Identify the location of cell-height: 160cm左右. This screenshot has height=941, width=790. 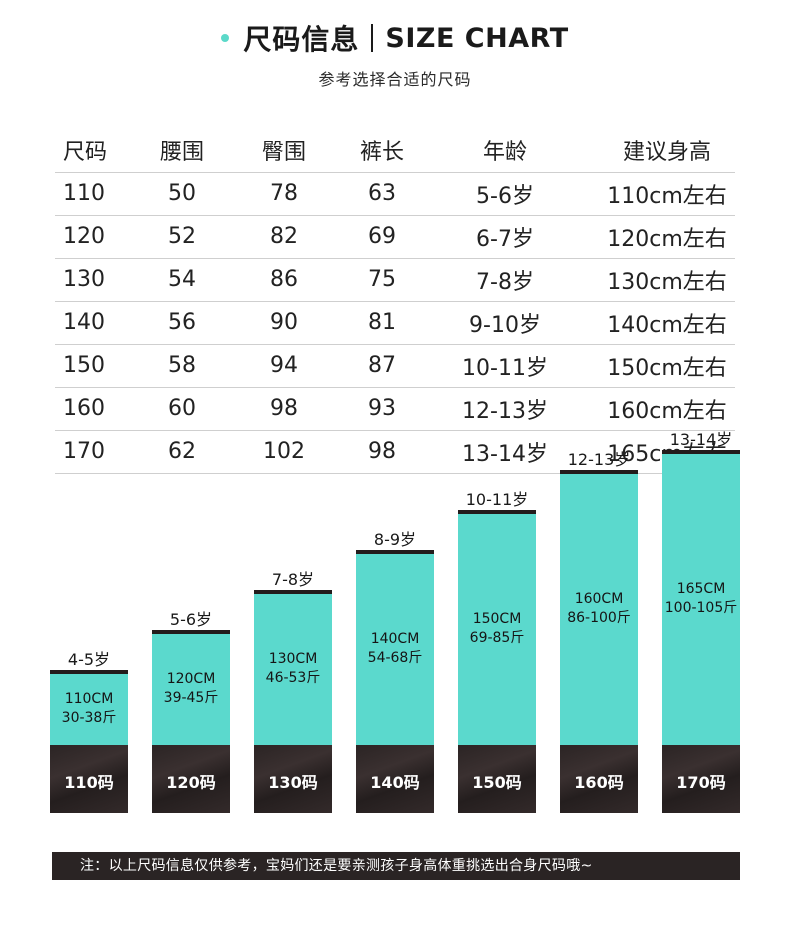
(667, 411).